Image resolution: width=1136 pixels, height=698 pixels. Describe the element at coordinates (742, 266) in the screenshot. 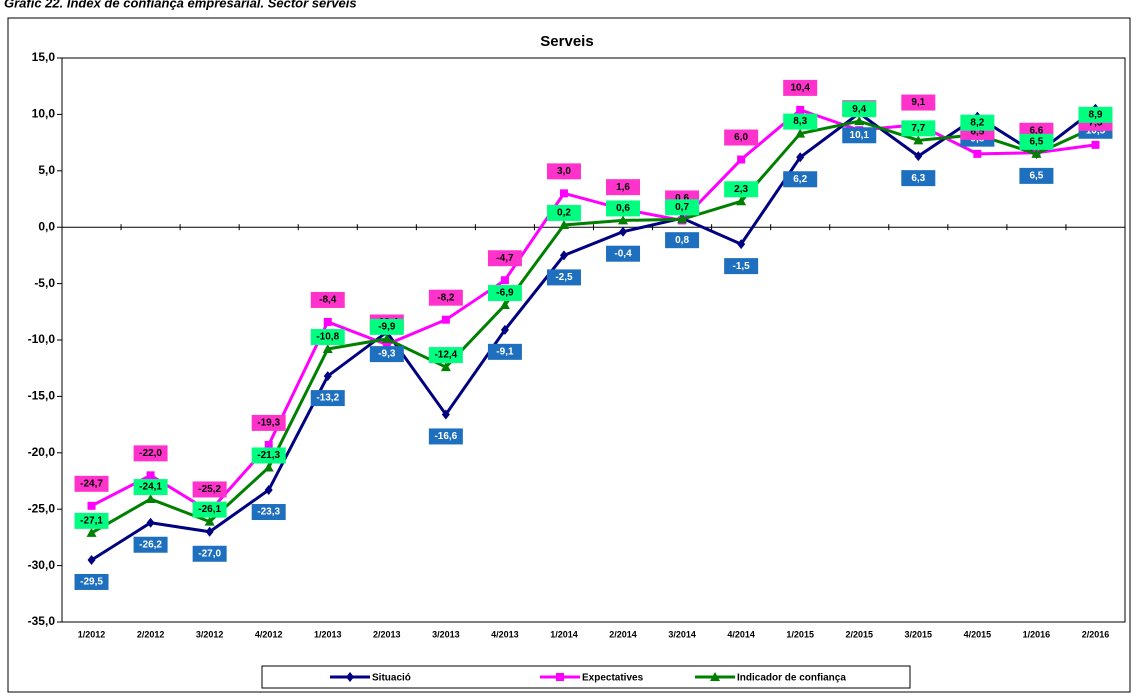

I see `data-label: -1,5` at that location.